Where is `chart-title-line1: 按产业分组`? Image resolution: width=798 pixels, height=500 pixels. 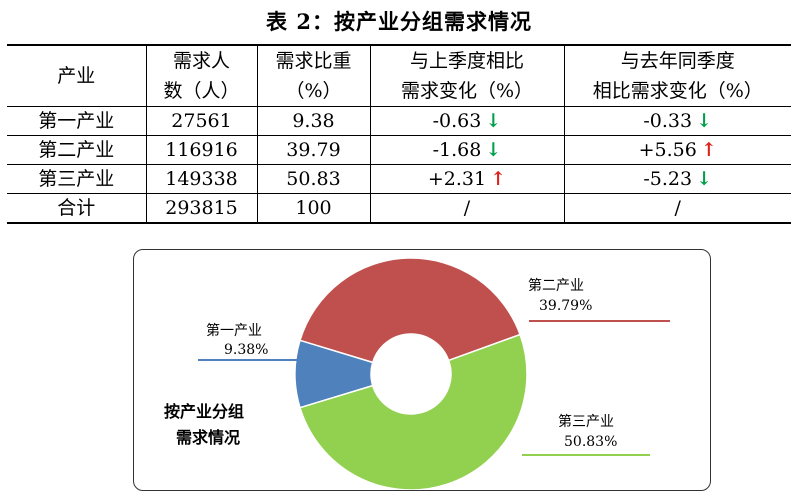 chart-title-line1: 按产业分组 is located at coordinates (204, 411).